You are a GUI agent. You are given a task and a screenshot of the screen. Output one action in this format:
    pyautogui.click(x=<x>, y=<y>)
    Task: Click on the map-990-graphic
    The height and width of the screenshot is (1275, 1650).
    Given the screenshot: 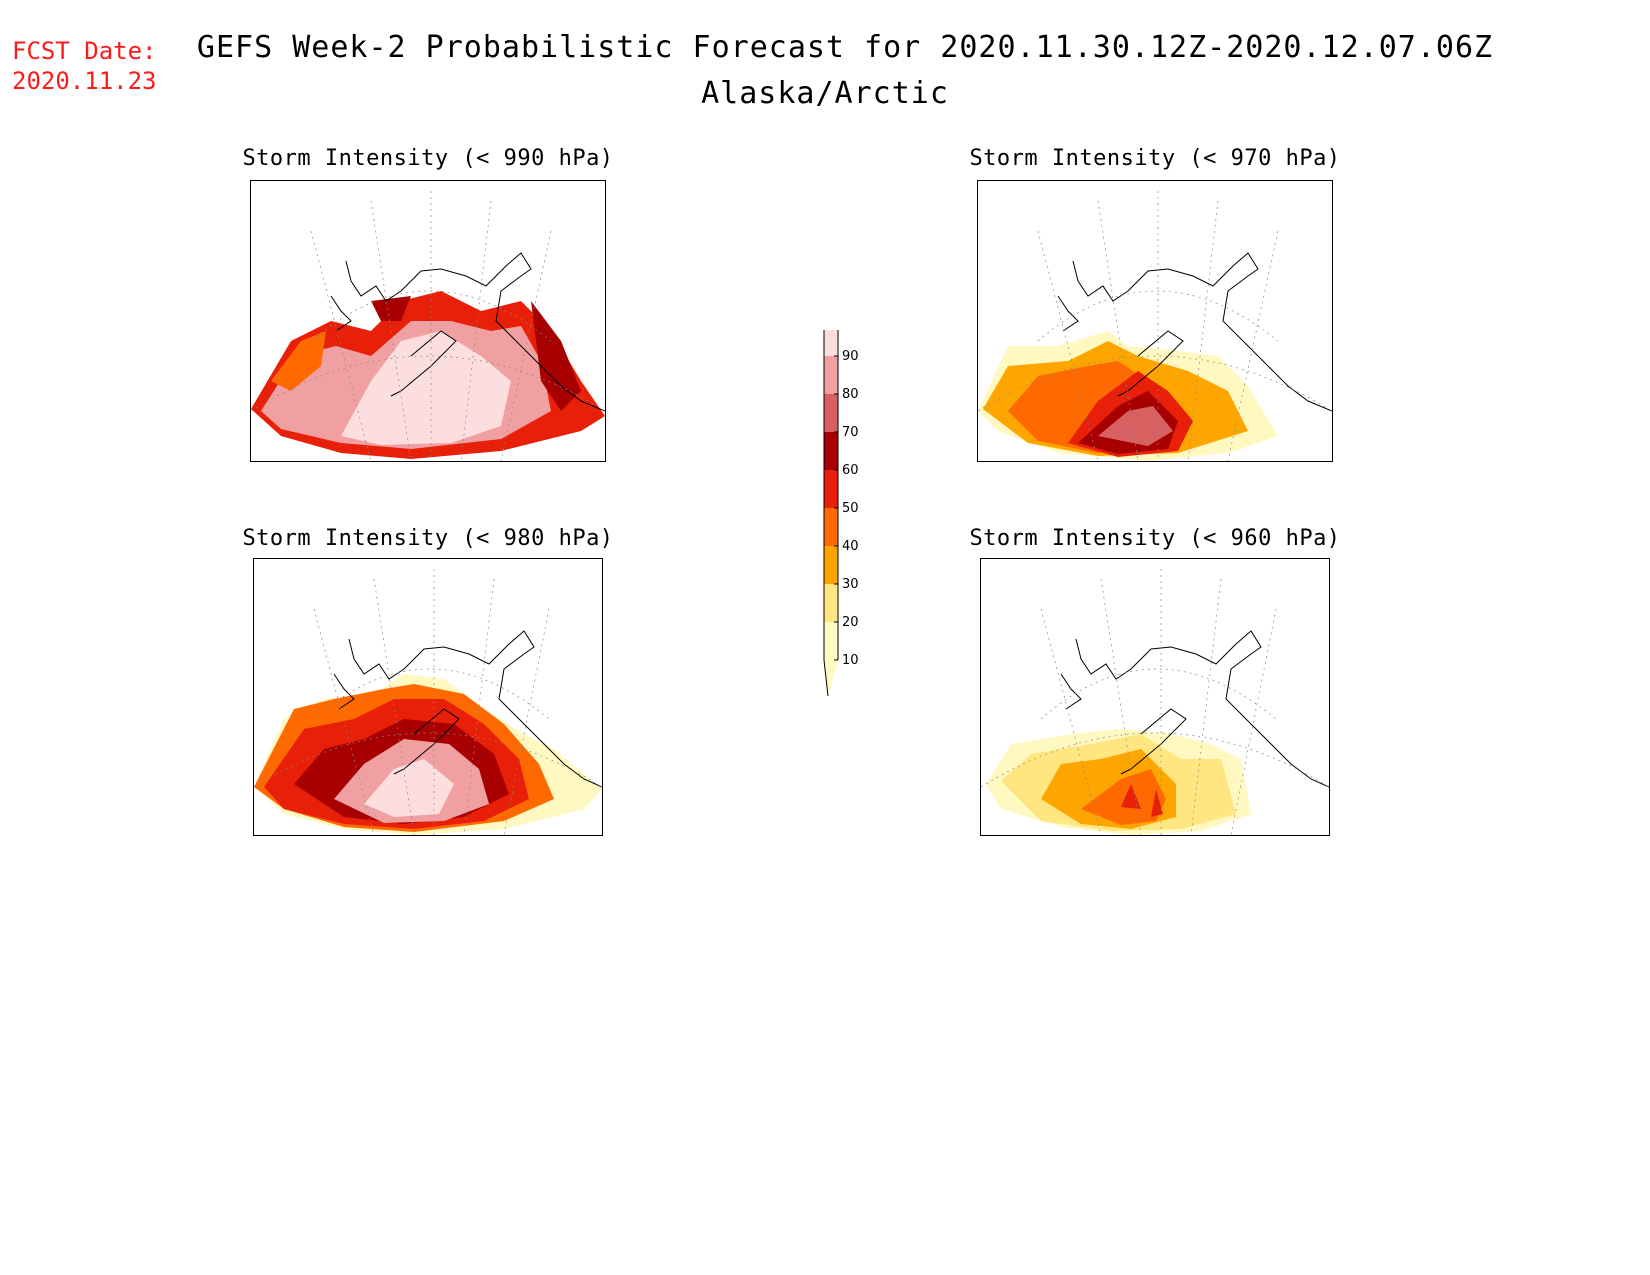 What is the action you would take?
    pyautogui.click(x=428, y=326)
    